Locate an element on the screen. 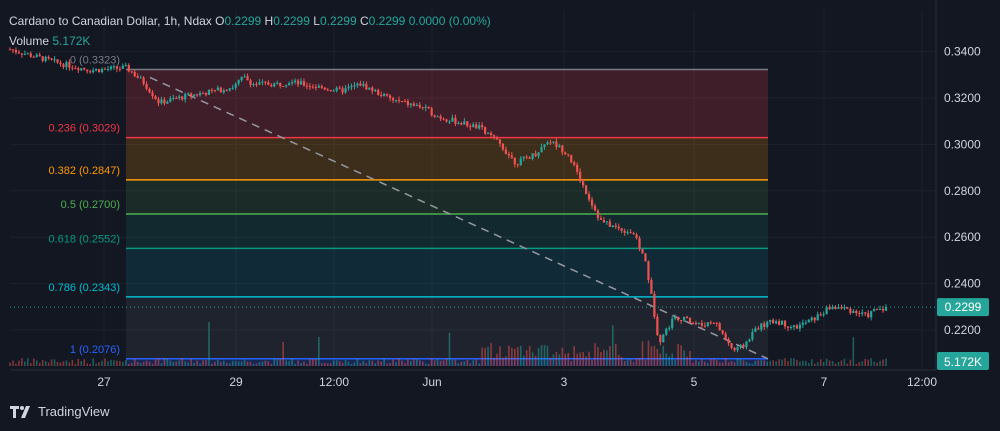 The height and width of the screenshot is (431, 1000). time-tick-label: 29 is located at coordinates (236, 382).